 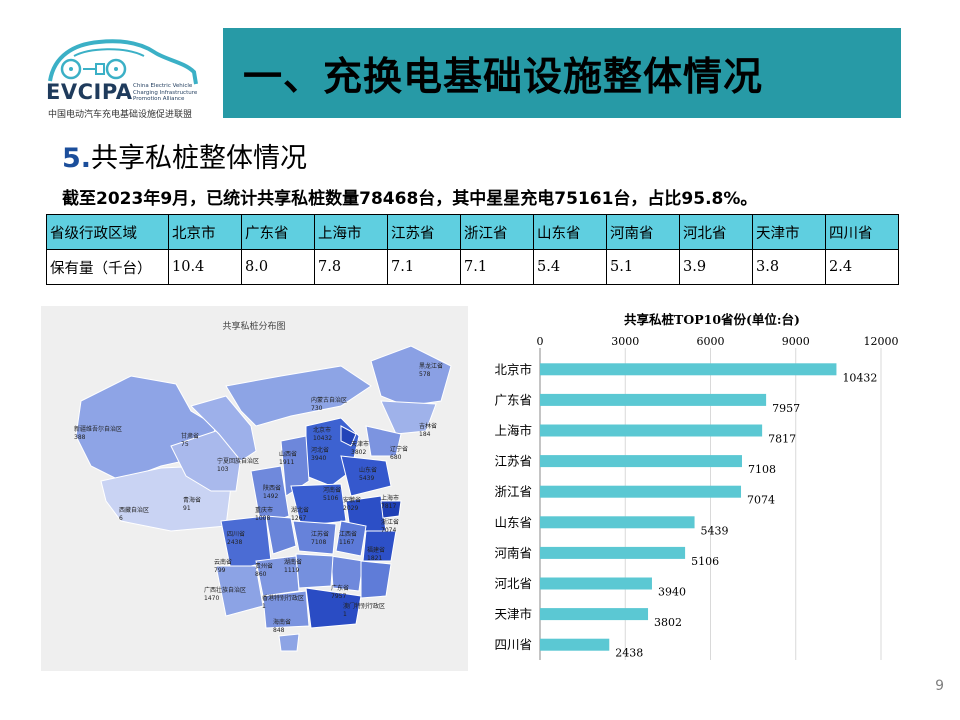 What do you see at coordinates (317, 408) in the screenshot?
I see `map-value: 730` at bounding box center [317, 408].